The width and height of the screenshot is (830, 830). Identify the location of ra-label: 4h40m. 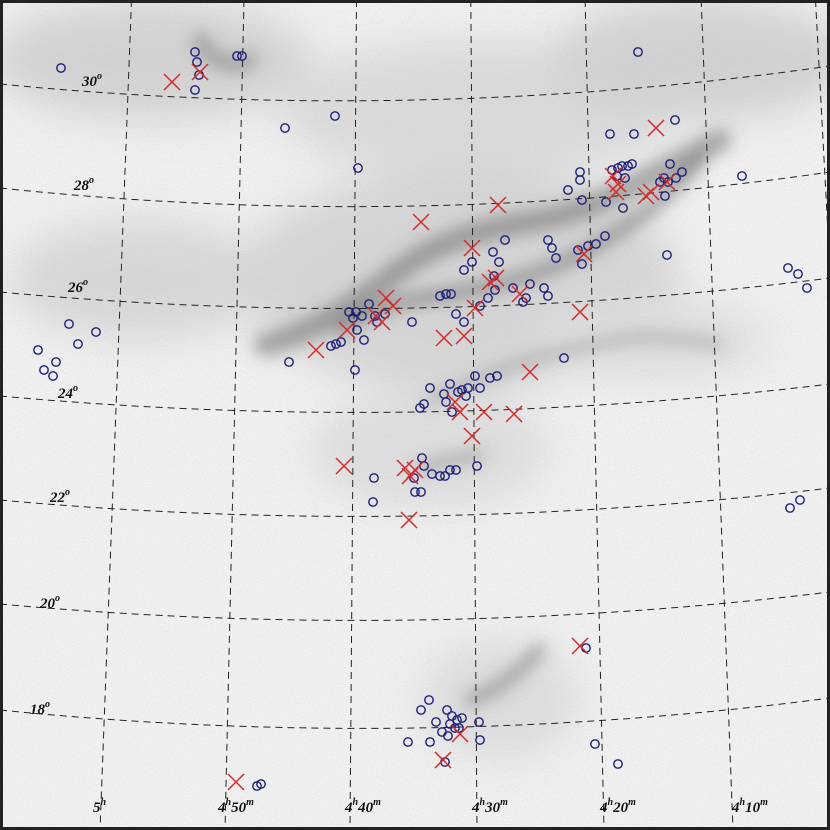
(362, 806).